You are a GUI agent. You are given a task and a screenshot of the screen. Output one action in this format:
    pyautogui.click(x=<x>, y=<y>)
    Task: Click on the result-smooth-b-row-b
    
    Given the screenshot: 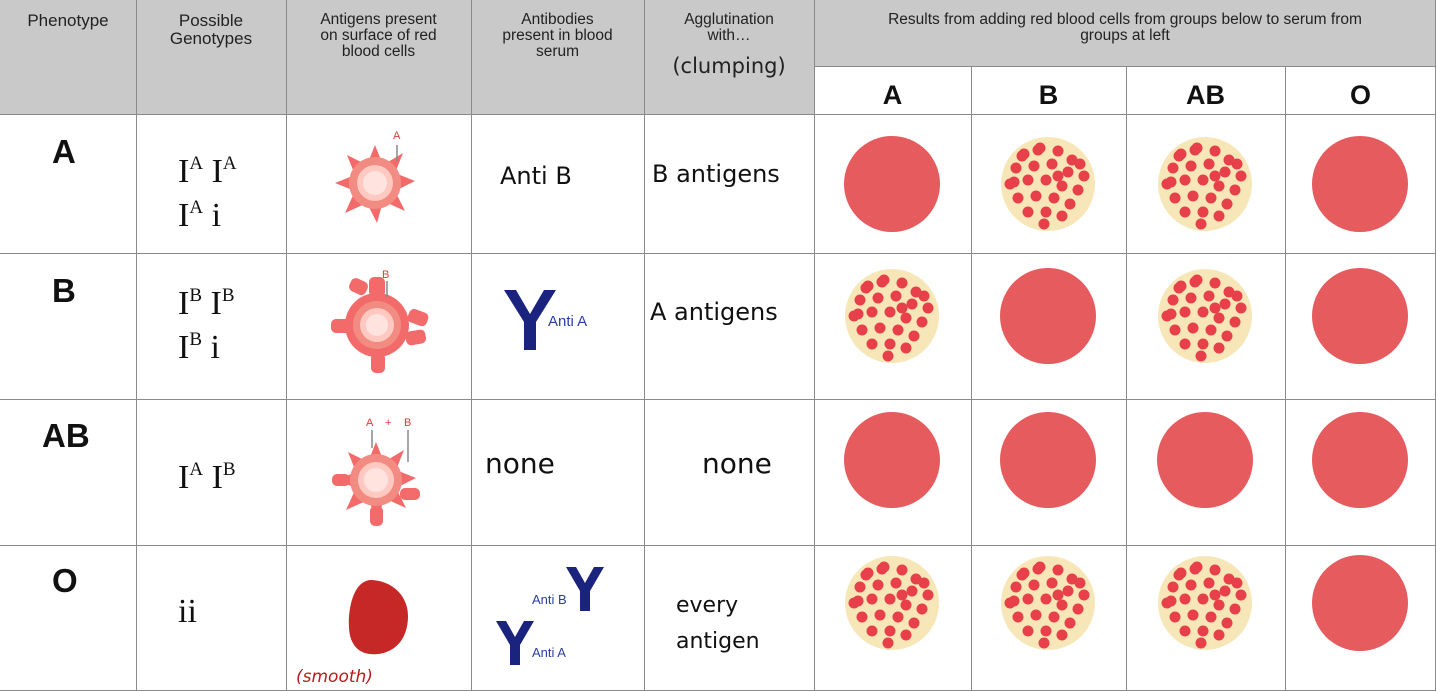 What is the action you would take?
    pyautogui.click(x=1048, y=316)
    